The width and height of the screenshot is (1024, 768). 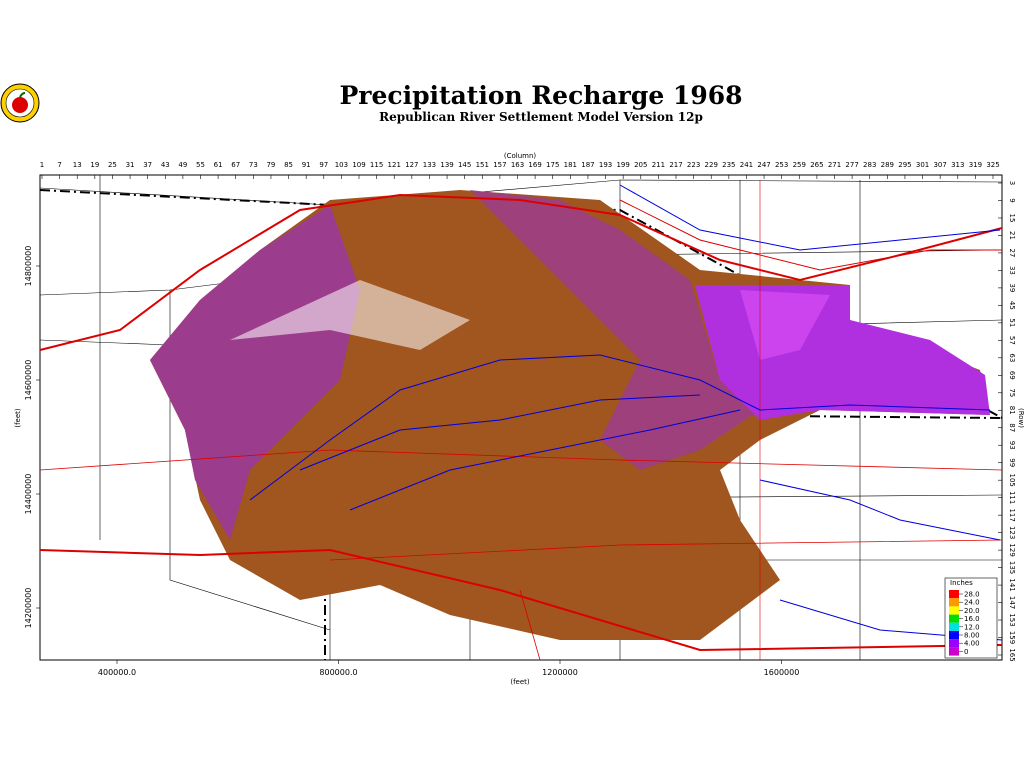 What do you see at coordinates (851, 165) in the screenshot?
I see `column-tick-label: 277` at bounding box center [851, 165].